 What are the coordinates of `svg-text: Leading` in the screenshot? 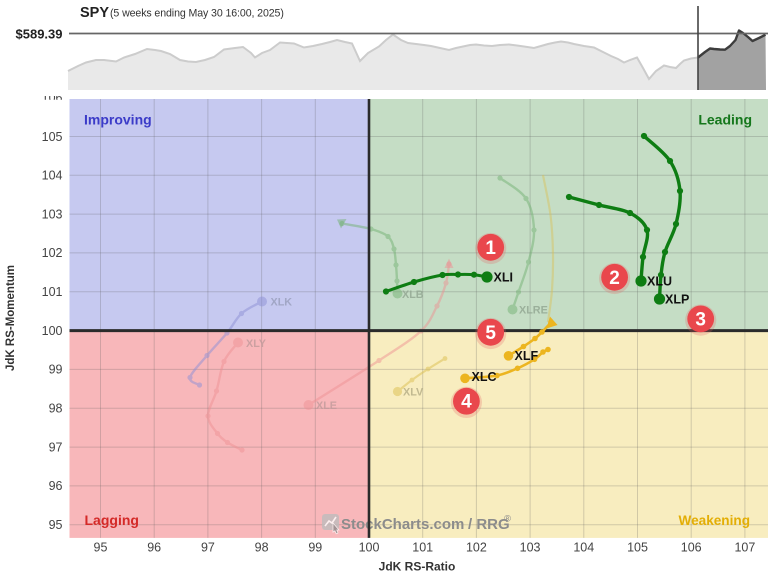 It's located at (725, 120).